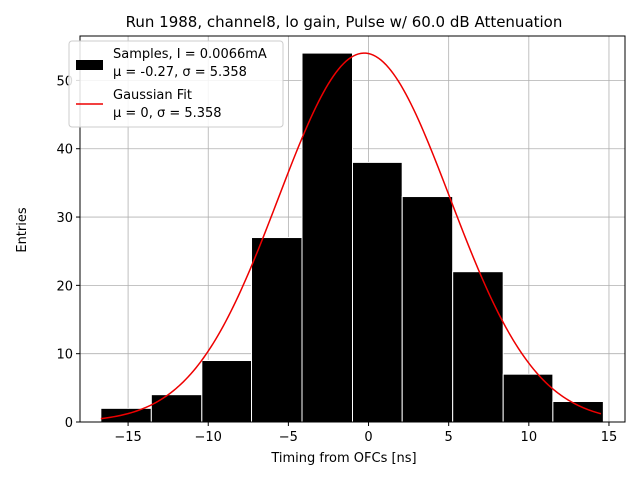 The image size is (640, 480). Describe the element at coordinates (190, 54) in the screenshot. I see `legend-samples-label: Samples, I = 0.0066mA` at that location.